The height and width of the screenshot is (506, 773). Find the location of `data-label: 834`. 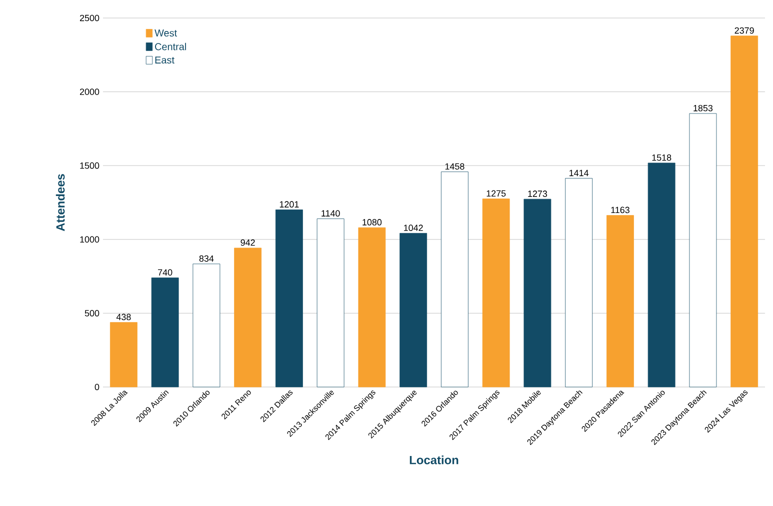

data-label: 834 is located at coordinates (206, 258).